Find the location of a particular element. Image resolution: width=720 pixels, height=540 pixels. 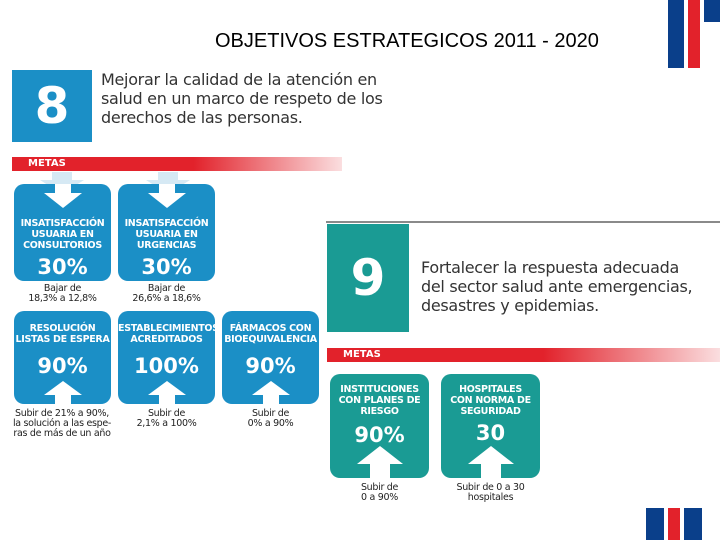

card-caption: Subir de 0 a 30 hospitales is located at coordinates (490, 492).